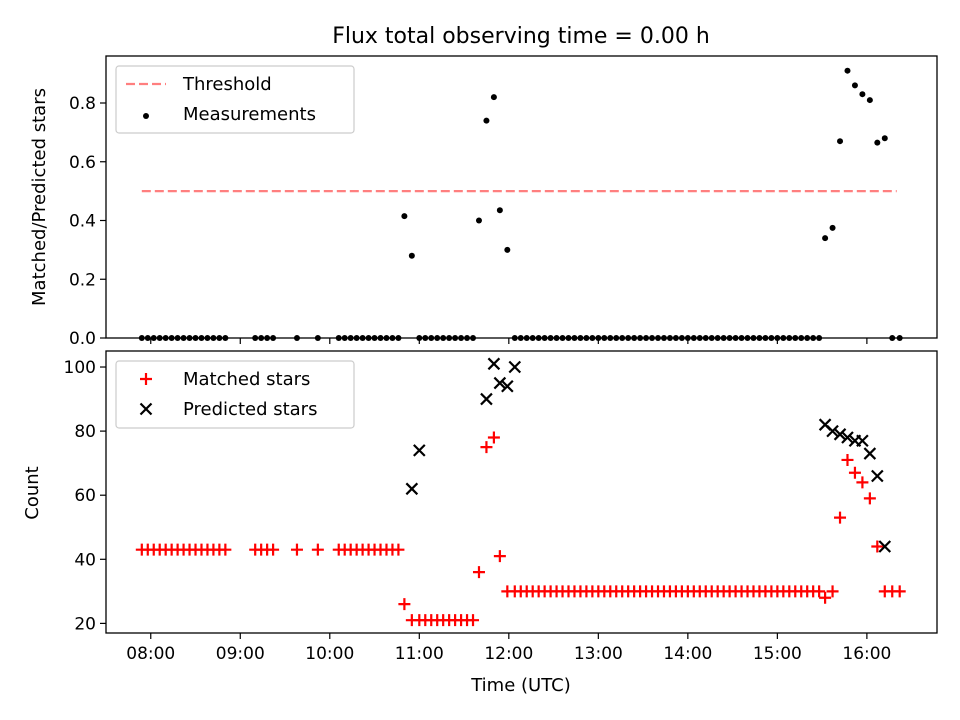 The image size is (960, 720). I want to click on x-tick-label: 12:00, so click(508, 654).